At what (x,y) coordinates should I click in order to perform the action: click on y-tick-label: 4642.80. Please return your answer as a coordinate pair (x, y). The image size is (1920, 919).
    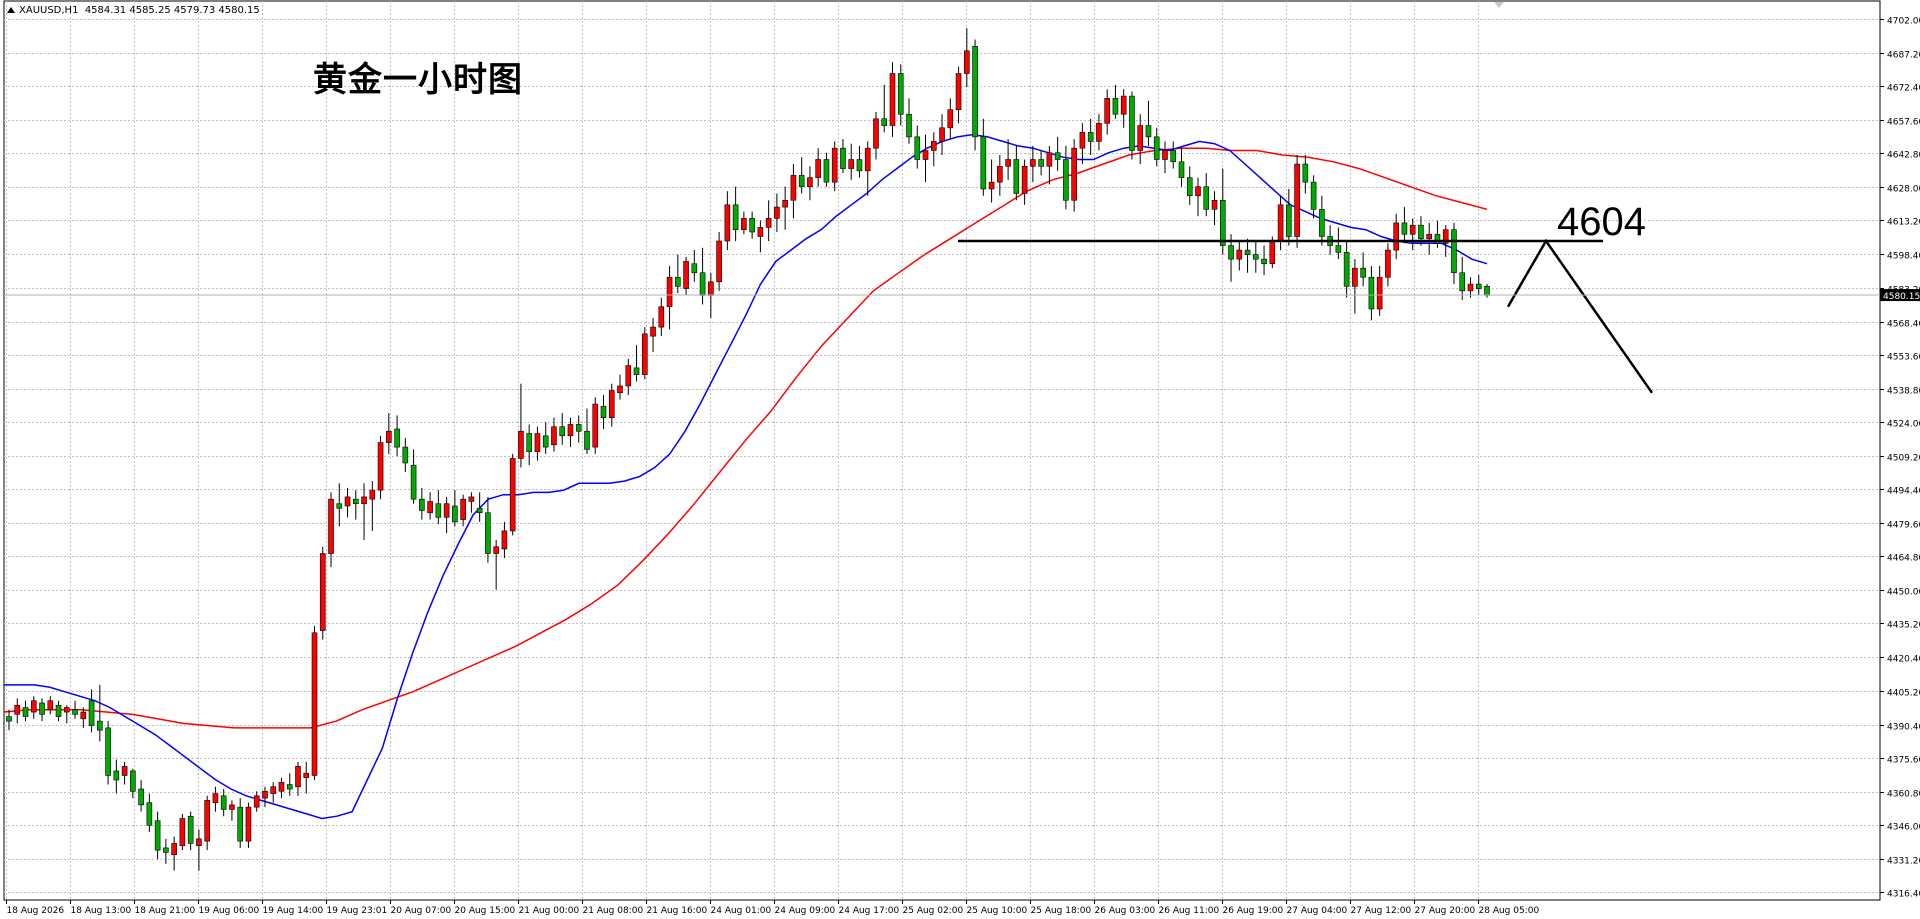
    Looking at the image, I should click on (1903, 156).